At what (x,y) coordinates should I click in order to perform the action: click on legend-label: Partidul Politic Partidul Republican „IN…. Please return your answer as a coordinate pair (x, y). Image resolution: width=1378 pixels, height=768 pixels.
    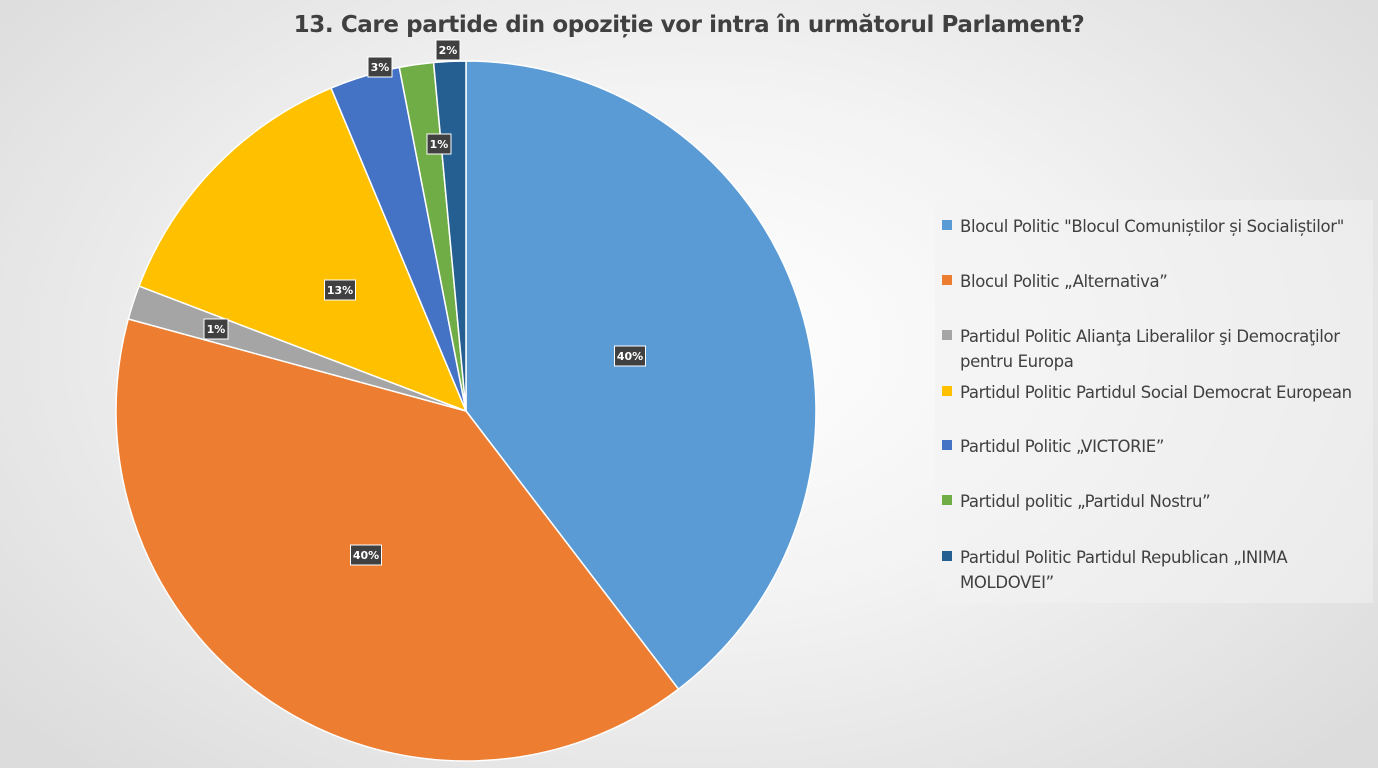
    Looking at the image, I should click on (1124, 570).